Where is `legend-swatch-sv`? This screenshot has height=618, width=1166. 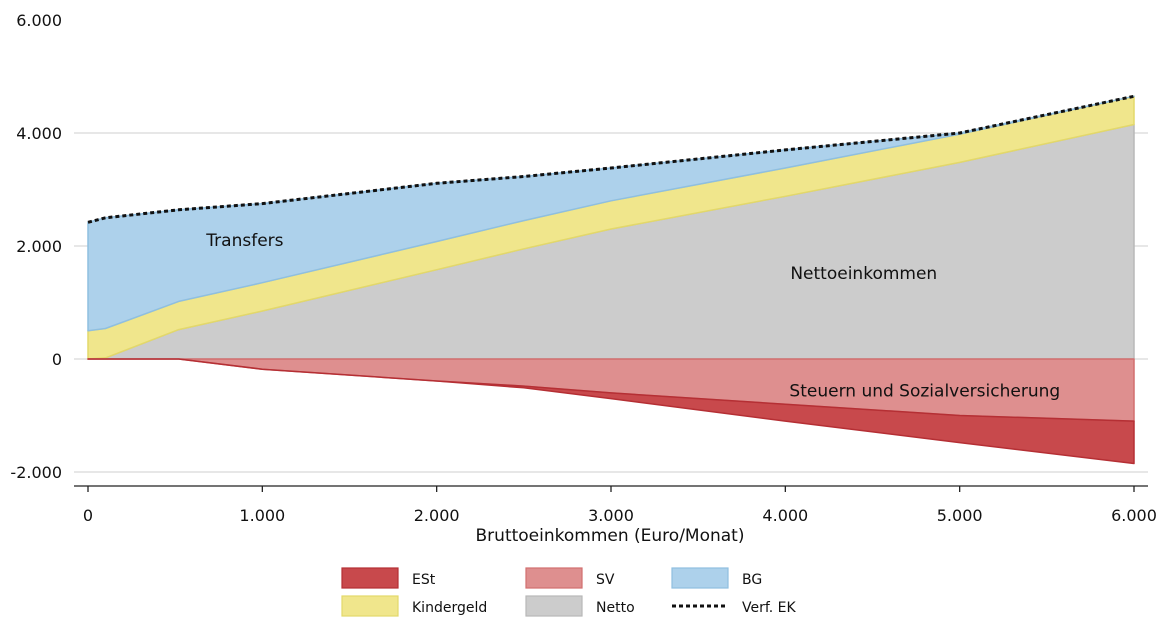 legend-swatch-sv is located at coordinates (554, 578).